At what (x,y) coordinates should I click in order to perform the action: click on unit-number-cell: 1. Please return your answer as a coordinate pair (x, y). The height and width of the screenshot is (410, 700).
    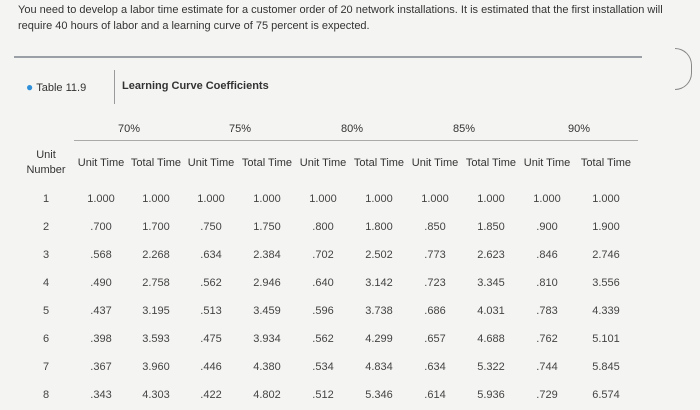
    Looking at the image, I should click on (46, 199).